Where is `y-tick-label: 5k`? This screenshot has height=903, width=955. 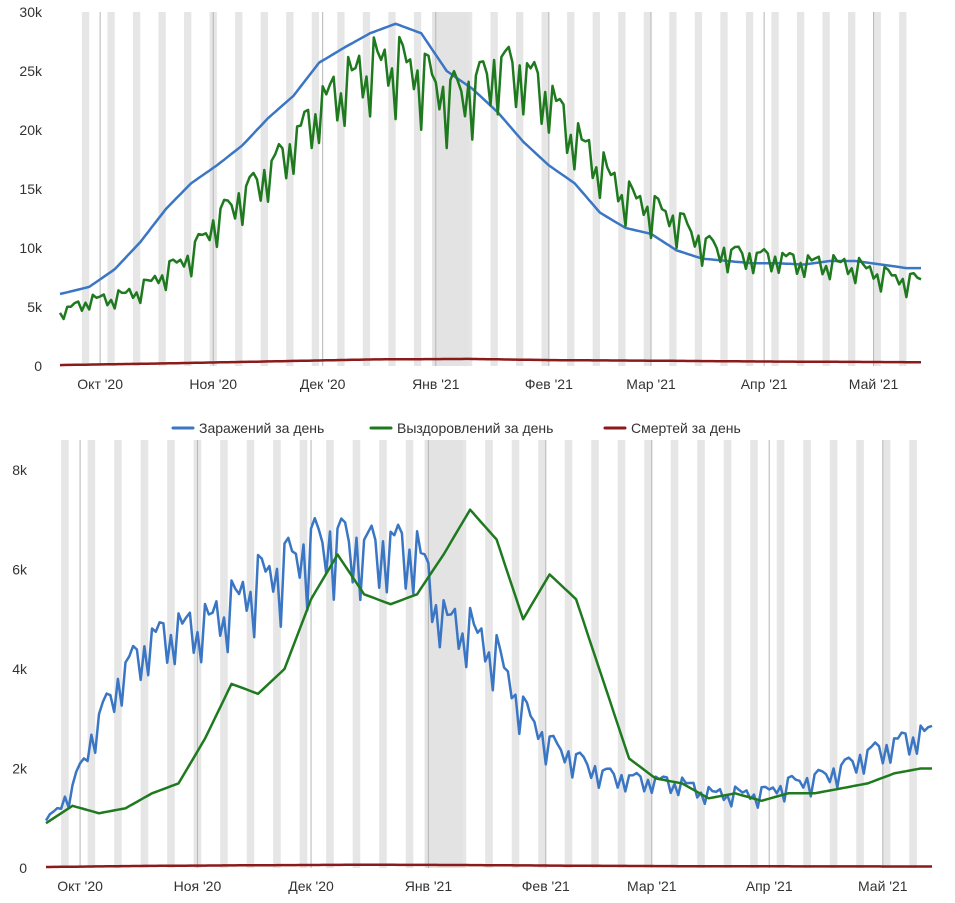 y-tick-label: 5k is located at coordinates (35, 307).